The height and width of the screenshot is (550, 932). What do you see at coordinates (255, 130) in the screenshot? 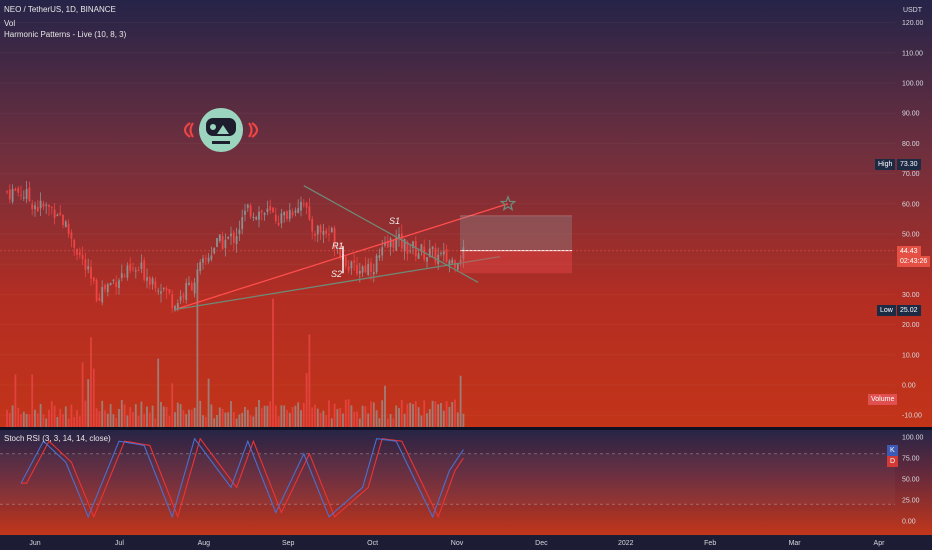
I see `robot-signal-wave` at bounding box center [255, 130].